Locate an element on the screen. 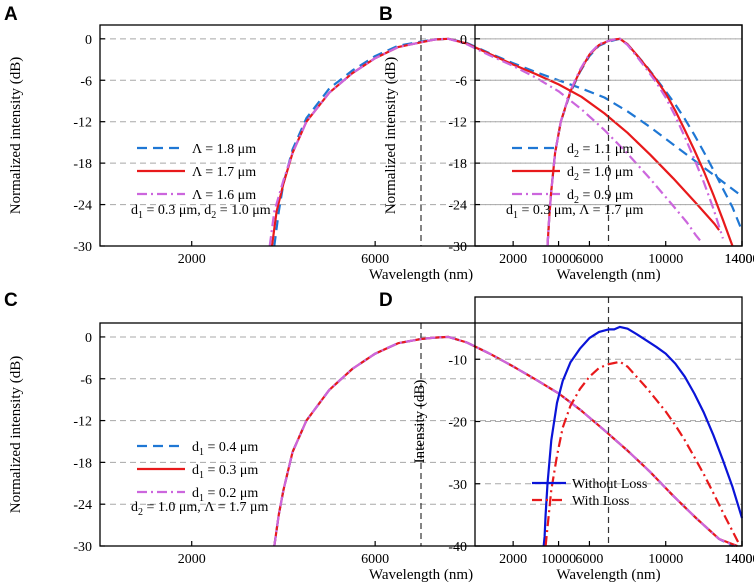 The width and height of the screenshot is (754, 586). panel-c-legend-label: d1 = 0.2 μm is located at coordinates (225, 495).